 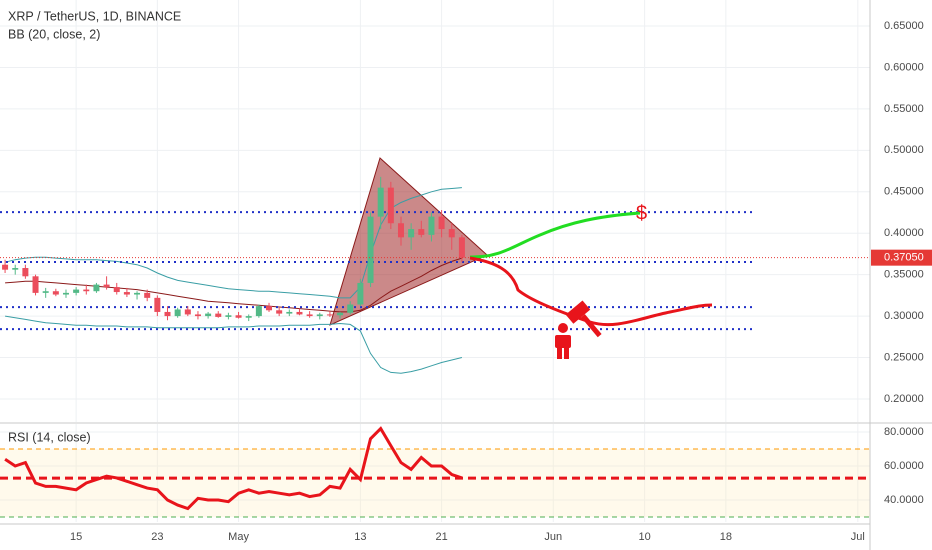 What do you see at coordinates (408, 241) in the screenshot?
I see `triangle-drawing` at bounding box center [408, 241].